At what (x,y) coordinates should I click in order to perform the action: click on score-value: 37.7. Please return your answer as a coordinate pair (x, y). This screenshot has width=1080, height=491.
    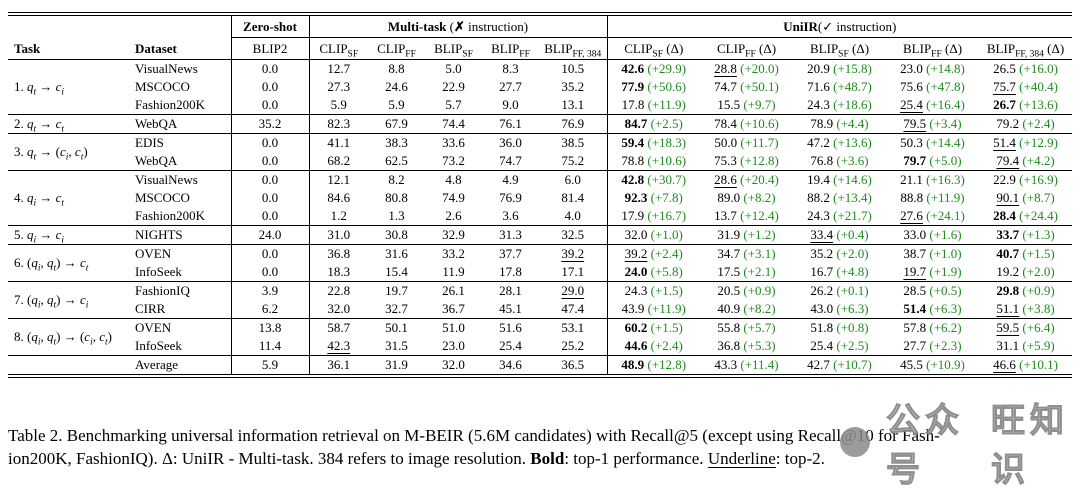
    Looking at the image, I should click on (510, 253).